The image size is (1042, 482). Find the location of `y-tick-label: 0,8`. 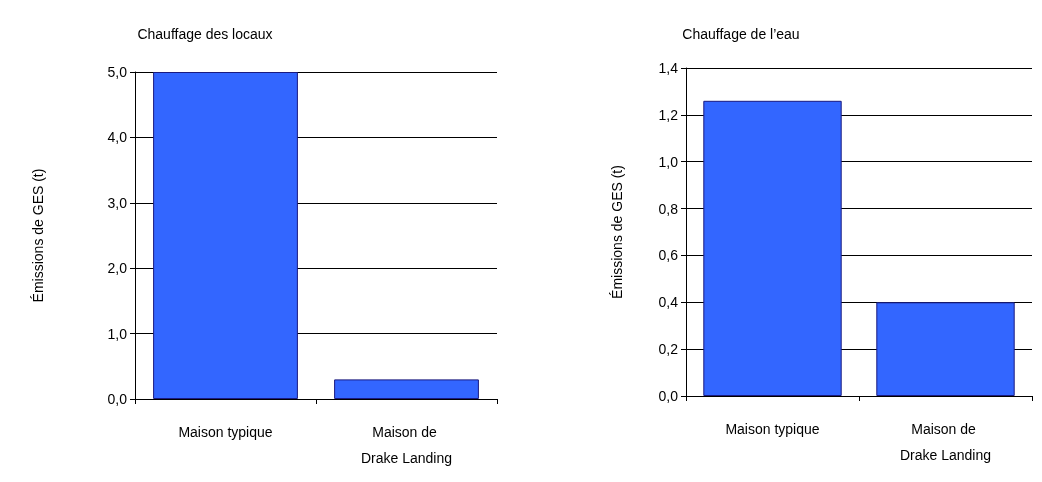

y-tick-label: 0,8 is located at coordinates (668, 208).